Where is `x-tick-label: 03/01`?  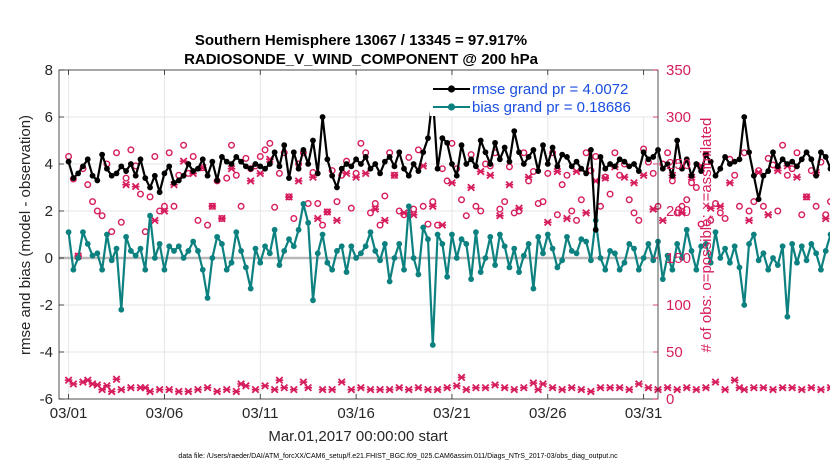
x-tick-label: 03/01 is located at coordinates (69, 413).